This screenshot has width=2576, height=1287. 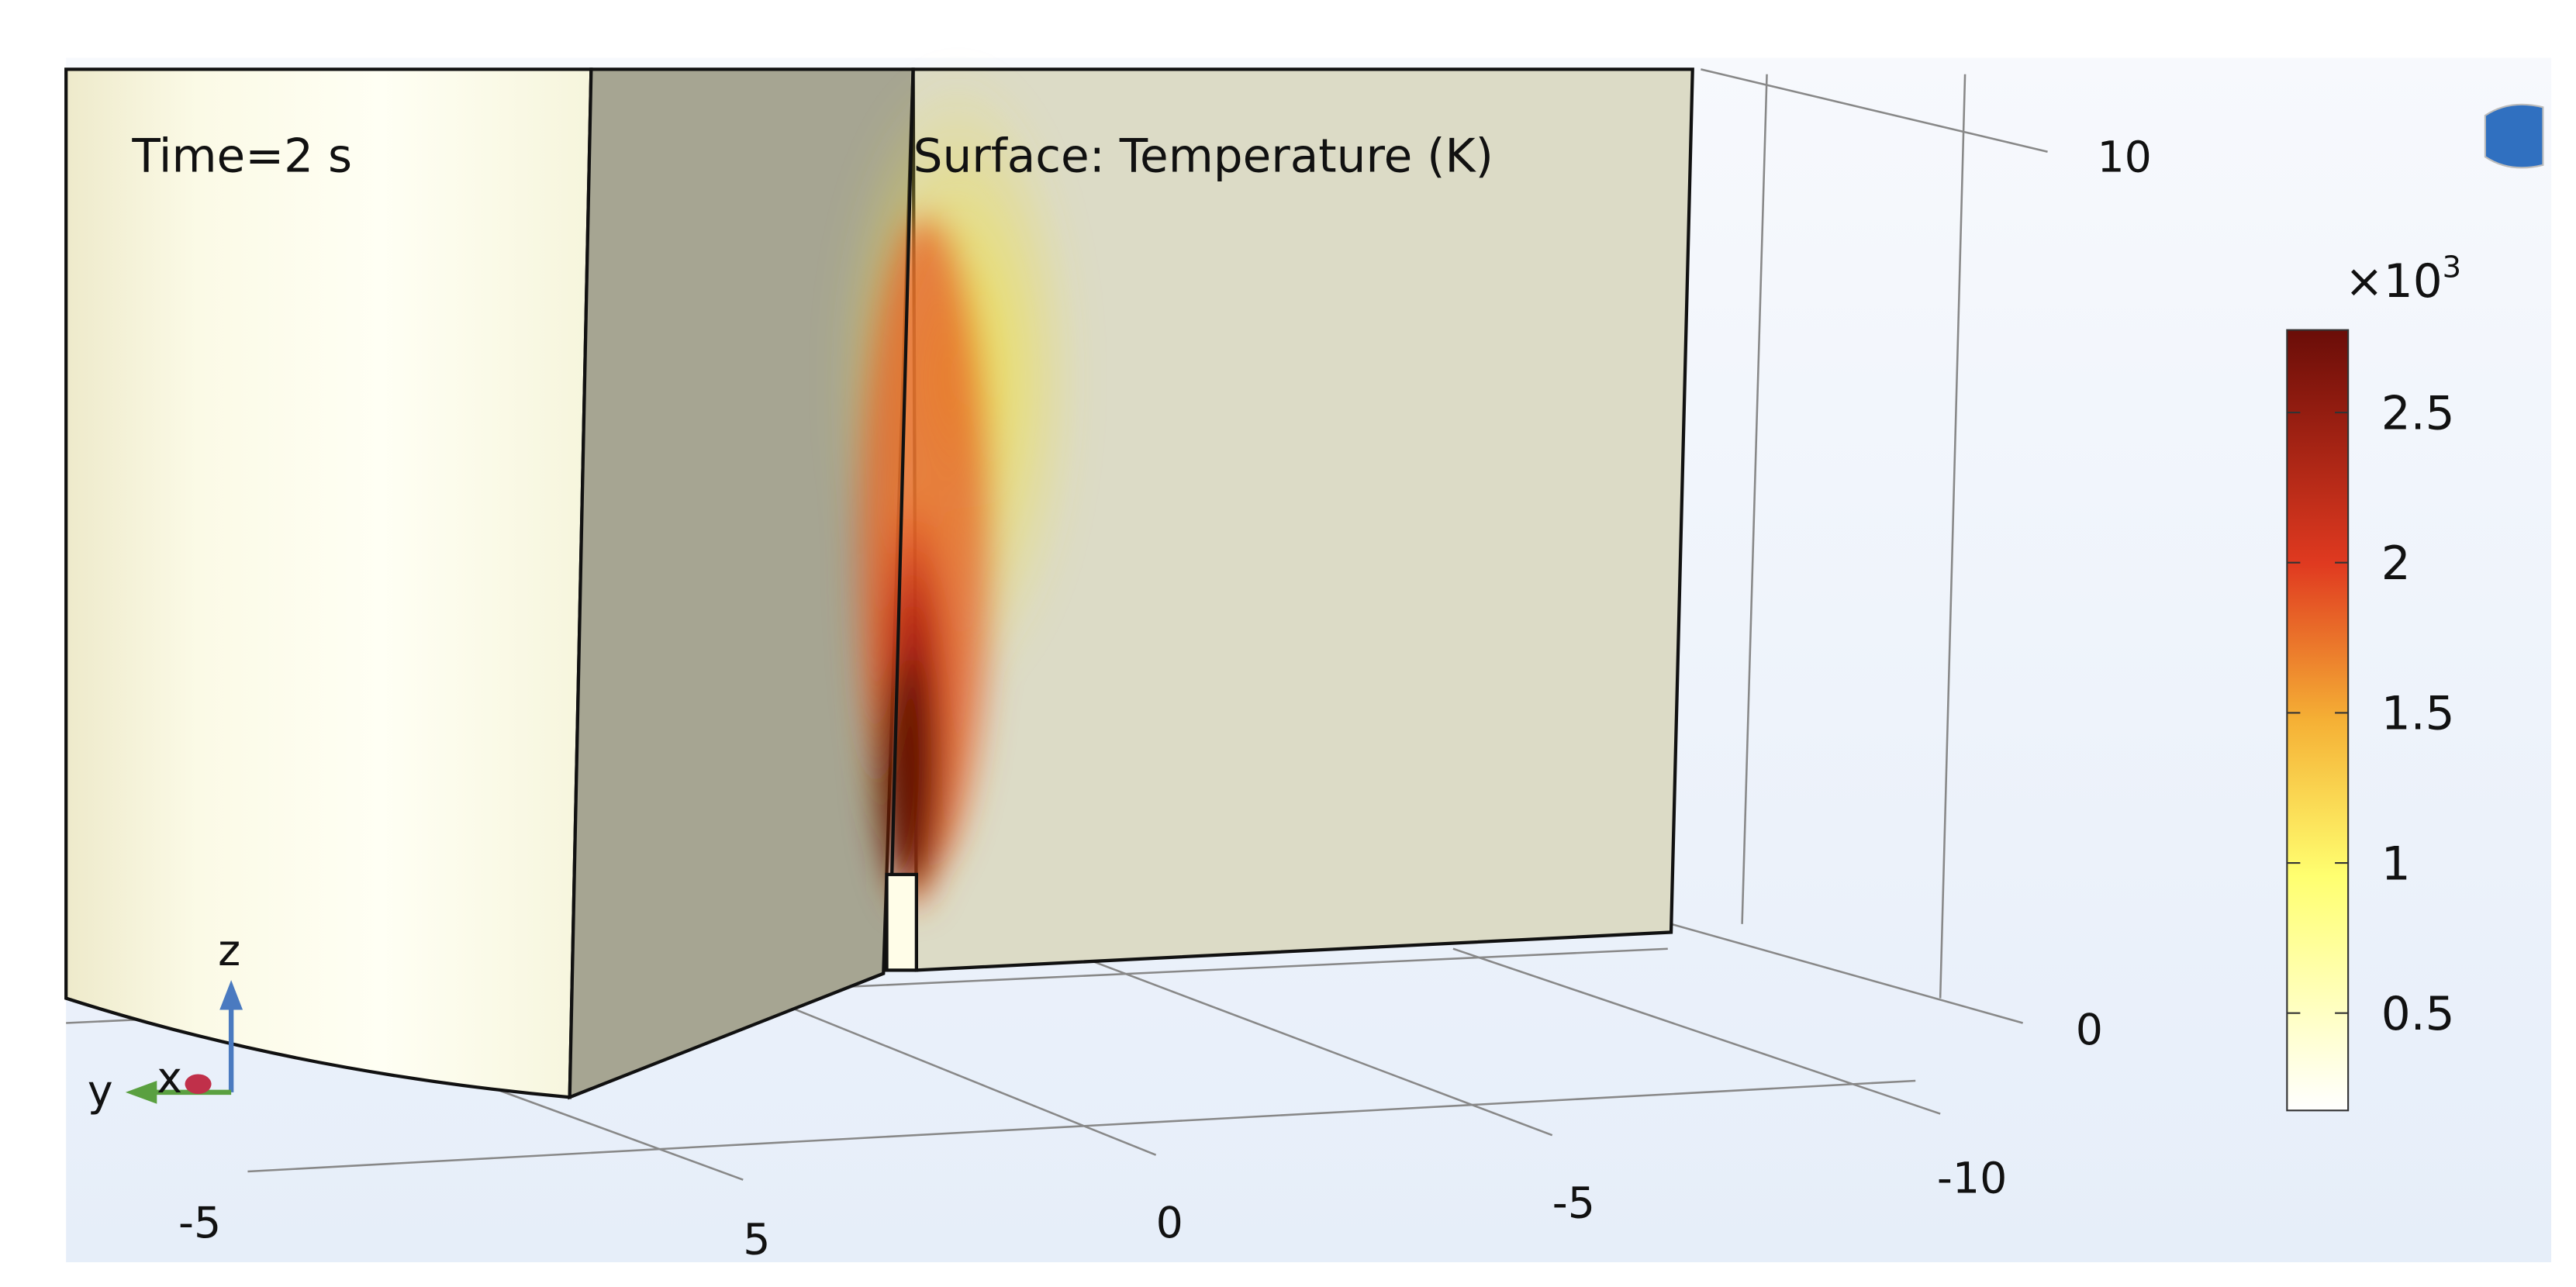 I want to click on colorbar-tick-label: 2.5, so click(x=2418, y=413).